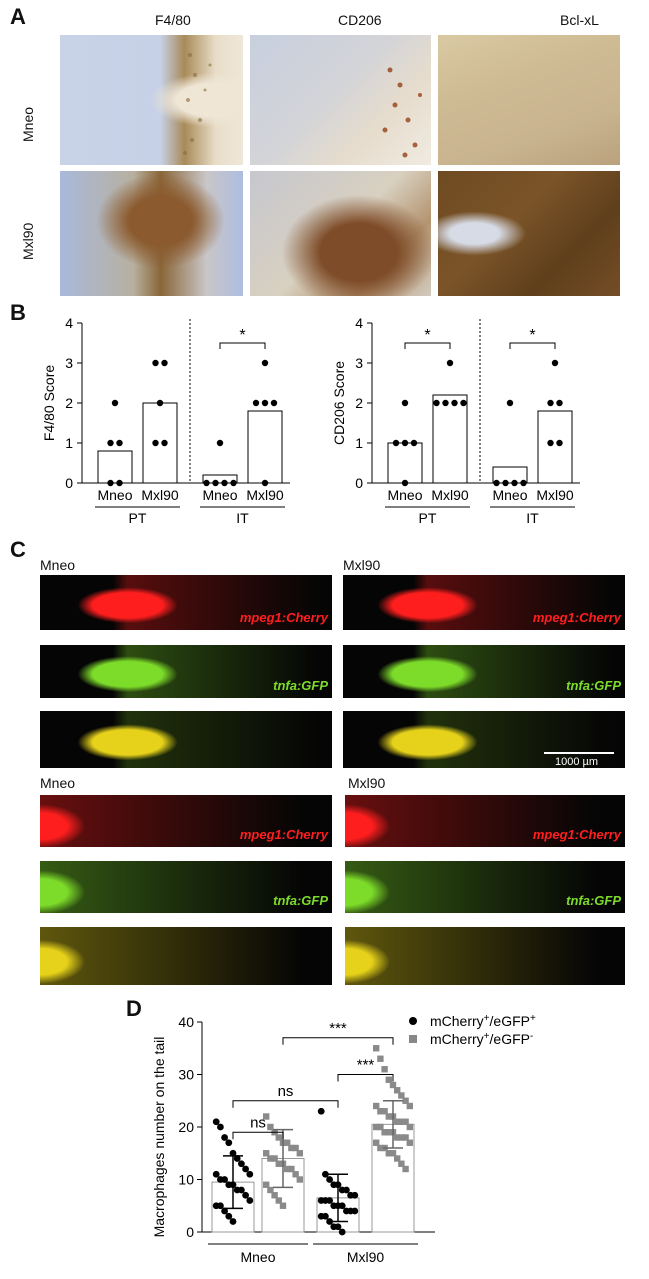  What do you see at coordinates (58, 565) in the screenshot?
I see `panel-c-label-mneo-top: Mneo` at bounding box center [58, 565].